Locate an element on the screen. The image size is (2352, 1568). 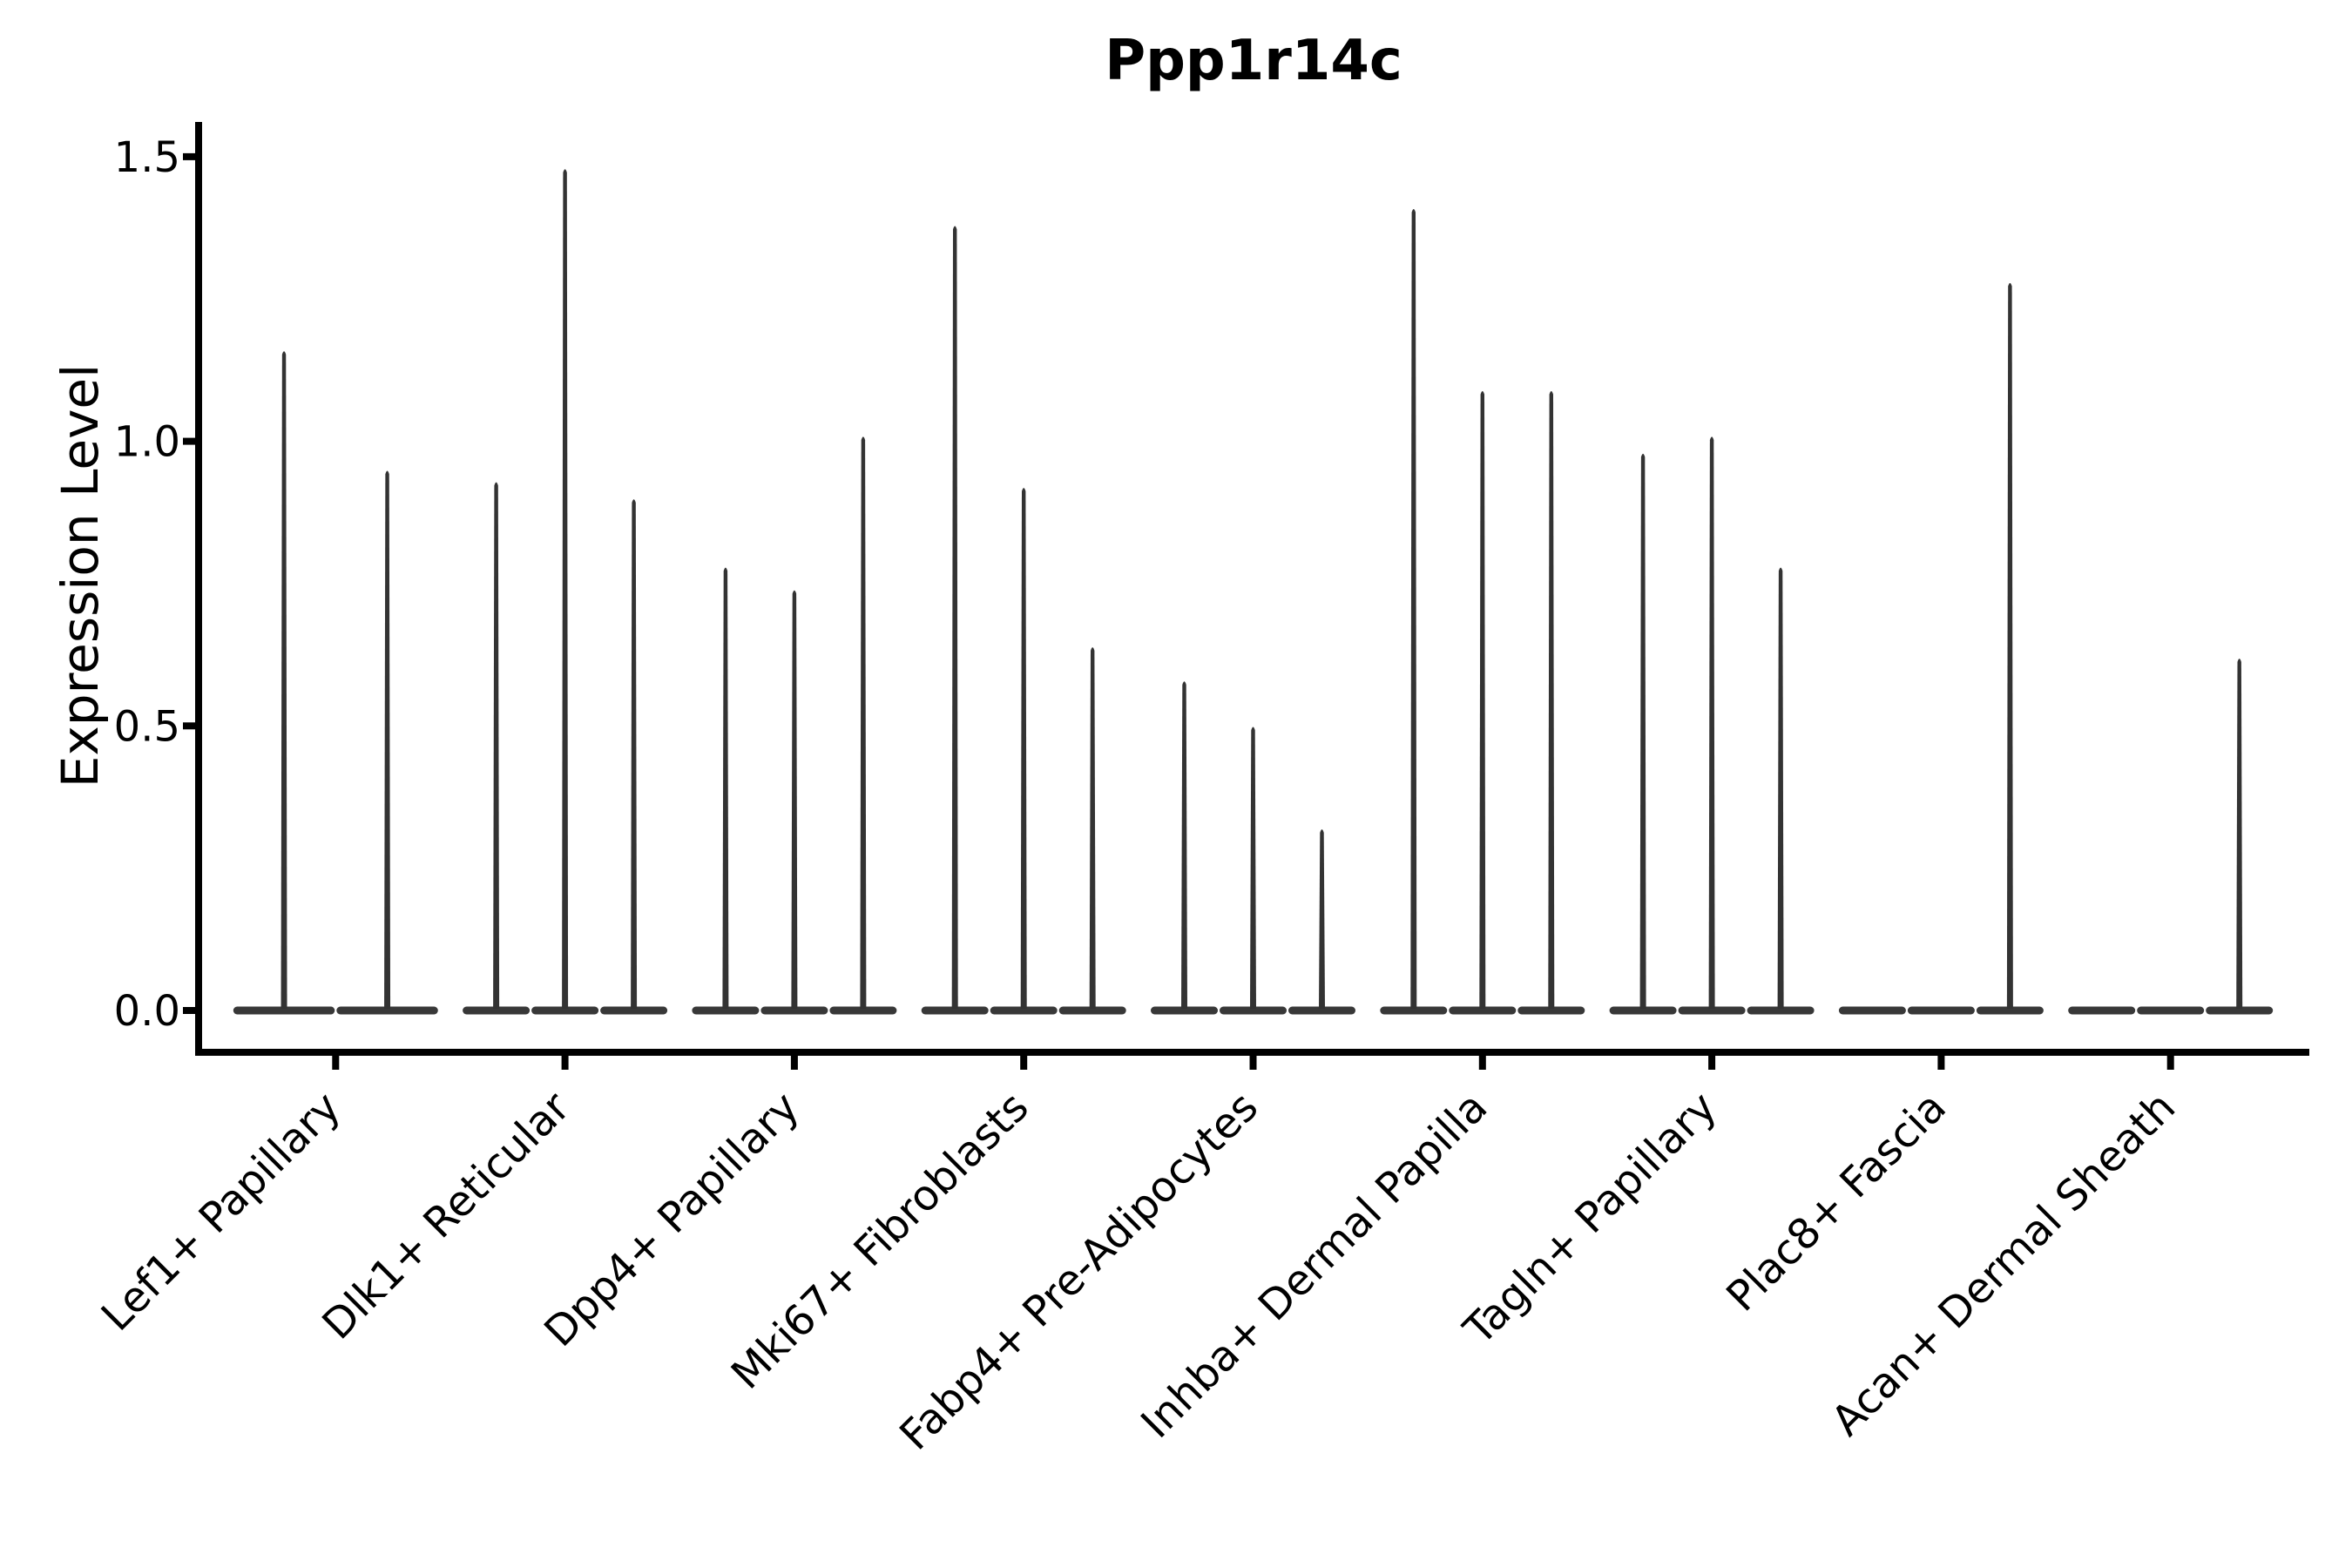
x-tick-label: Lef1+ Papillary is located at coordinates (221, 1212).